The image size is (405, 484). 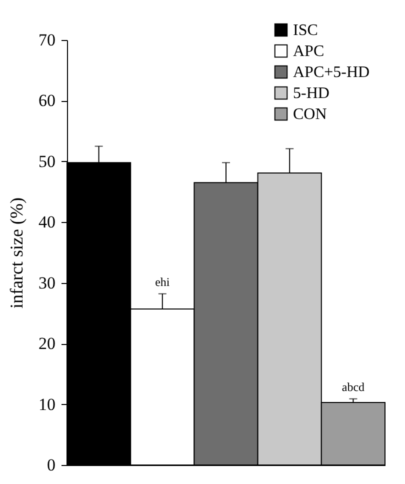 I want to click on y-tick-label: 40, so click(x=47, y=222).